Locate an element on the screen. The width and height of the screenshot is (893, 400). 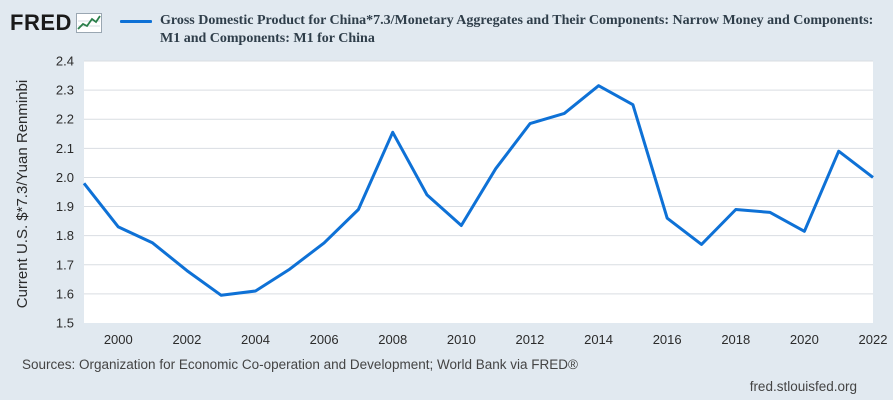
x-tick-label: 2018 is located at coordinates (735, 339).